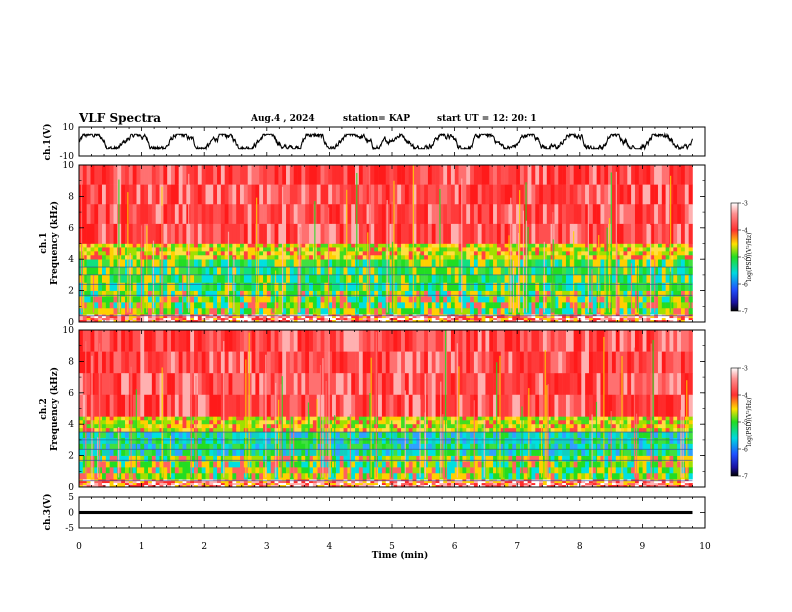 This screenshot has width=792, height=612. I want to click on spec-streak, so click(513, 286).